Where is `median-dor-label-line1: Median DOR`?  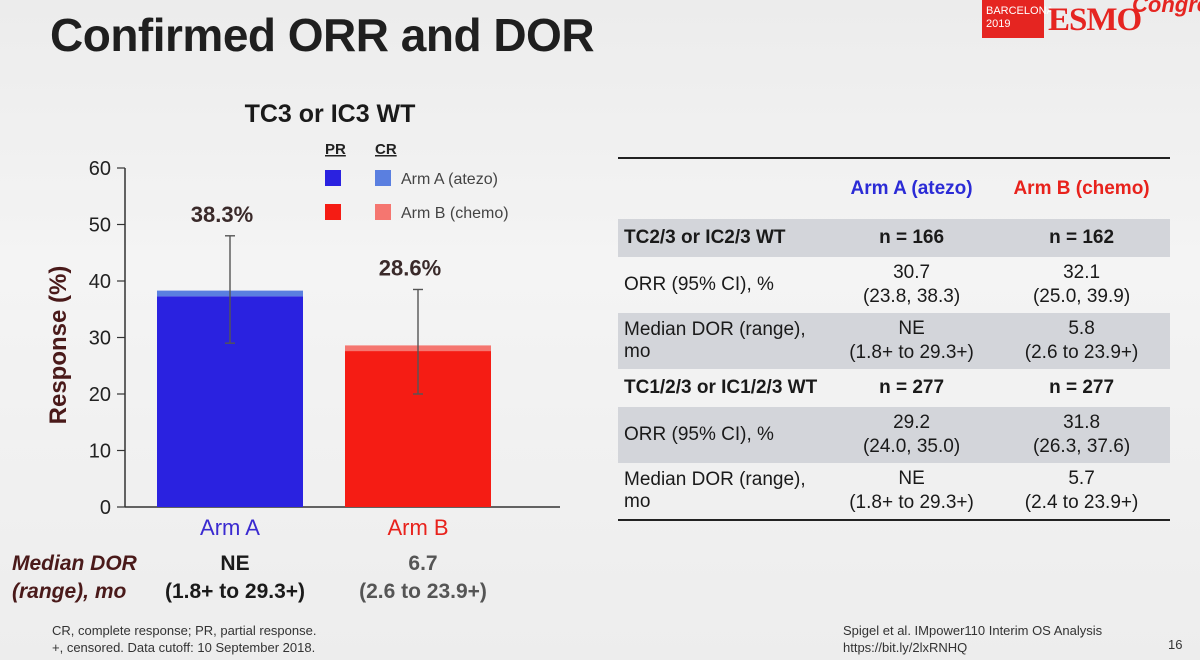 median-dor-label-line1: Median DOR is located at coordinates (74, 563).